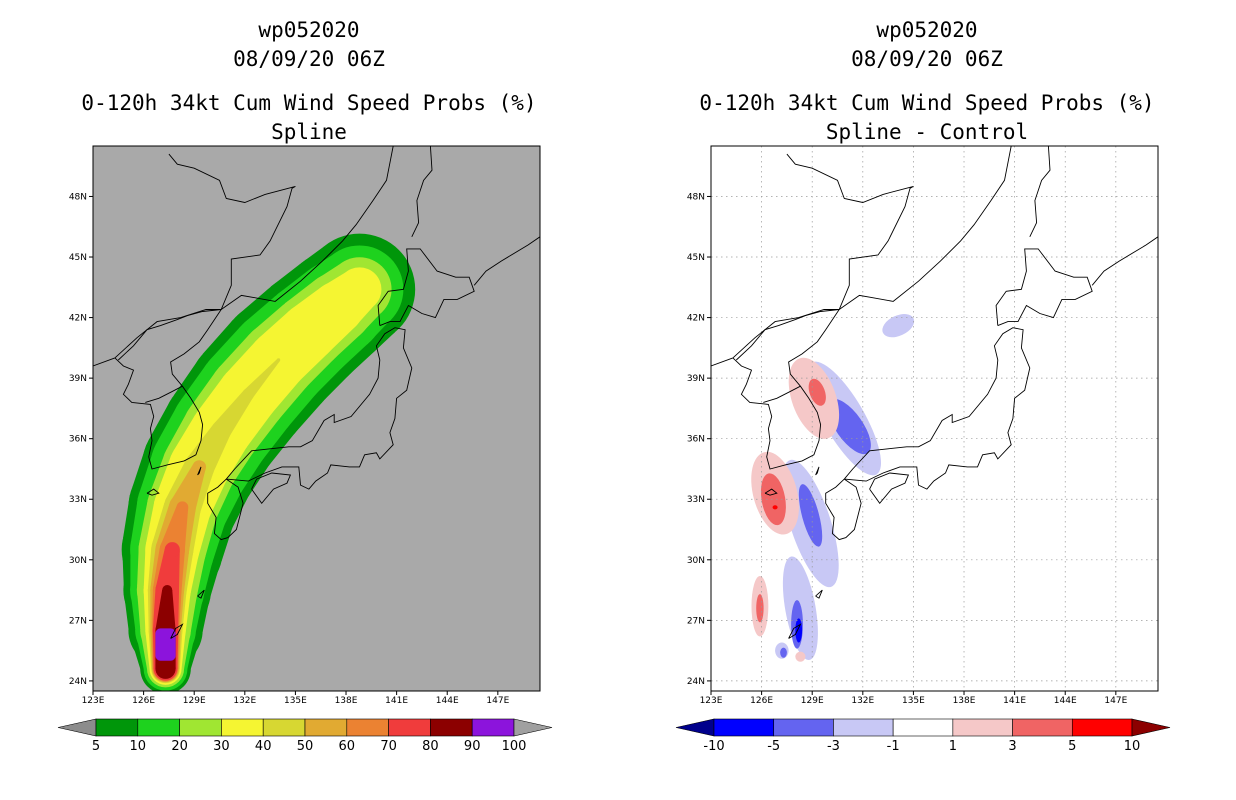  I want to click on china-coast, so click(722, 362).